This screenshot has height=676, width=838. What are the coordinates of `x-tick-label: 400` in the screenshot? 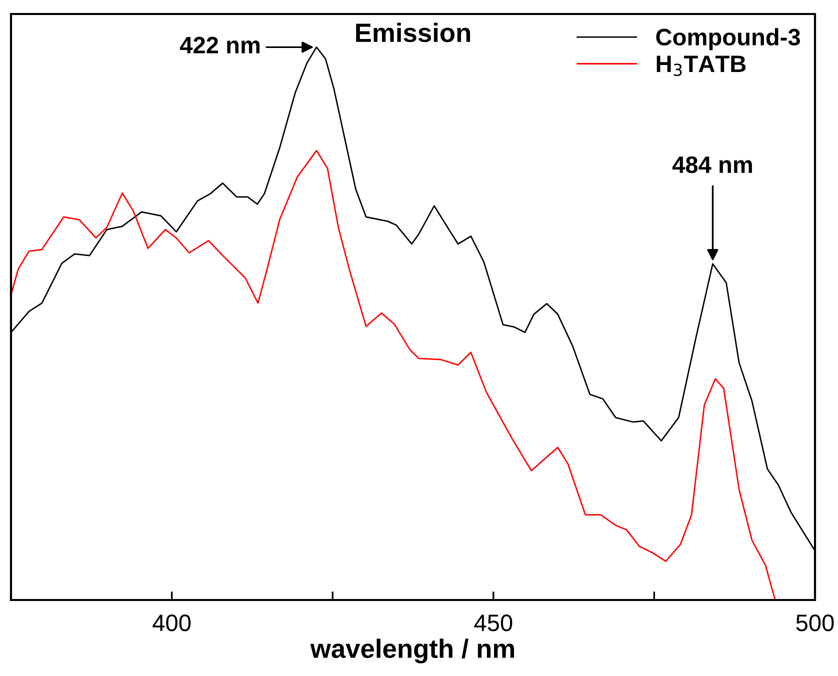 It's located at (171, 623).